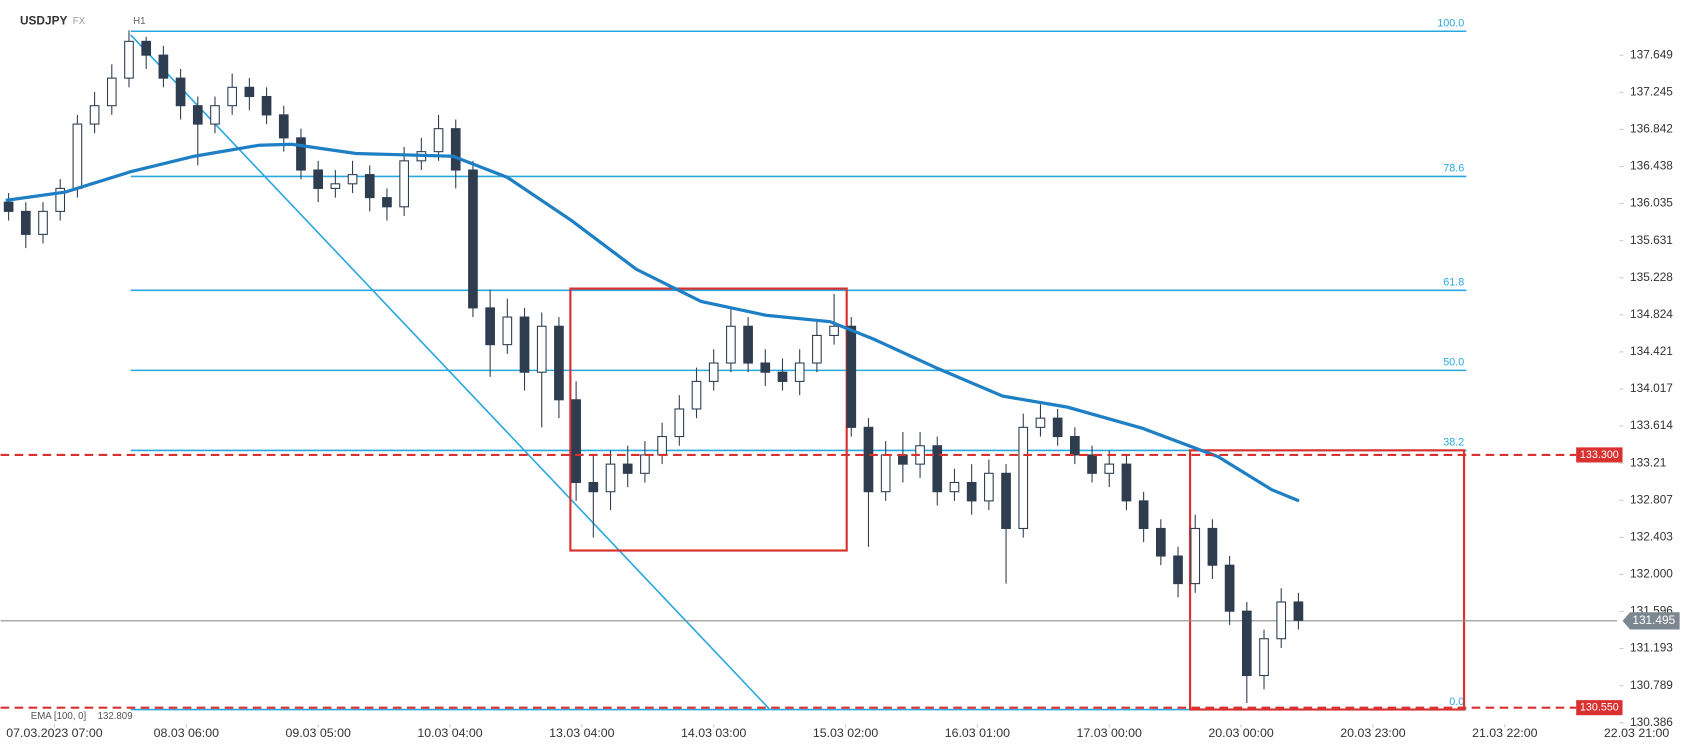 This screenshot has height=749, width=1691. Describe the element at coordinates (1109, 733) in the screenshot. I see `x-tick-label: 17.03 00:00` at that location.